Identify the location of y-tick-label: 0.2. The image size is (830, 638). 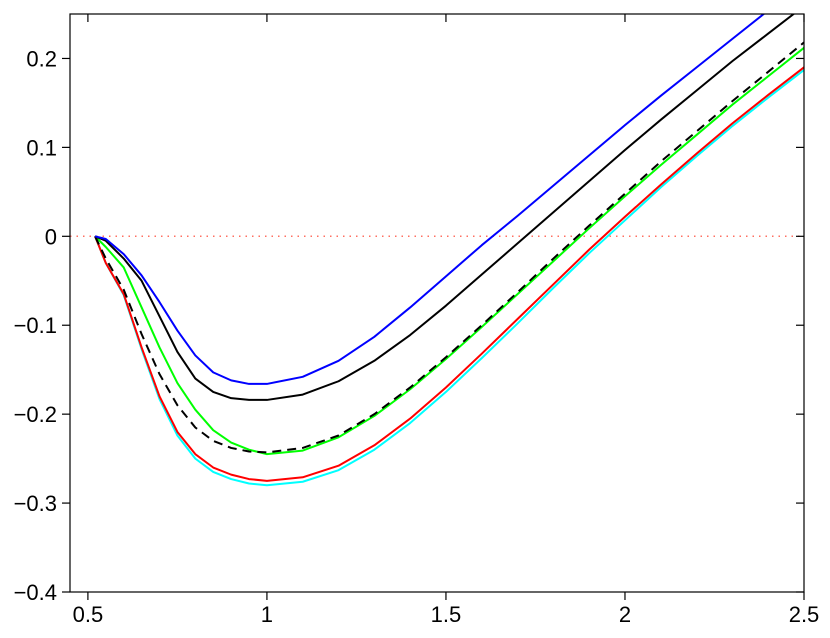
(41, 58).